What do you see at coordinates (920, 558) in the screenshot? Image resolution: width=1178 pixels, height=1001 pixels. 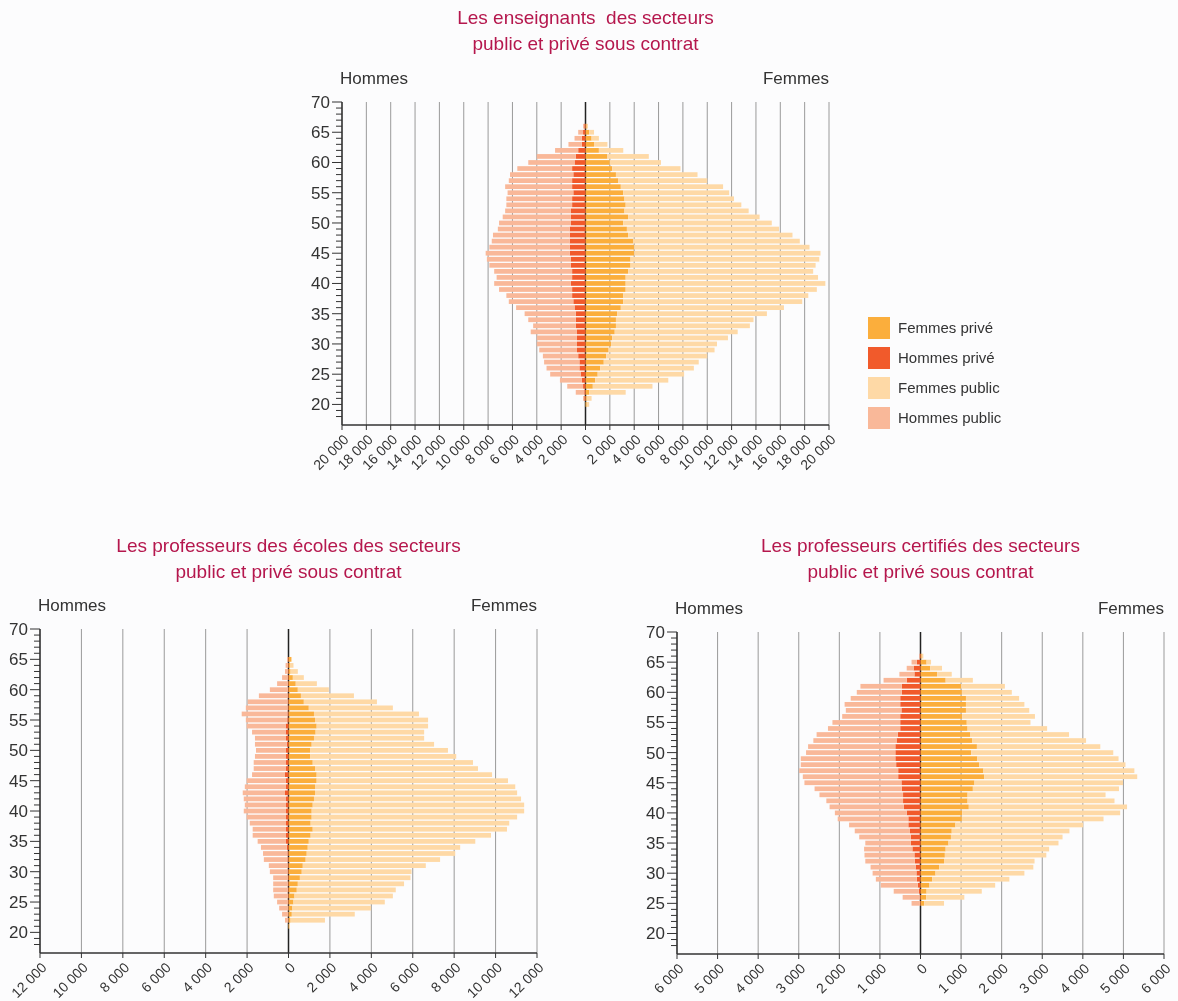 I see `chart-title: Les professeurs certifiés des secteurs public et privé sous contrat` at bounding box center [920, 558].